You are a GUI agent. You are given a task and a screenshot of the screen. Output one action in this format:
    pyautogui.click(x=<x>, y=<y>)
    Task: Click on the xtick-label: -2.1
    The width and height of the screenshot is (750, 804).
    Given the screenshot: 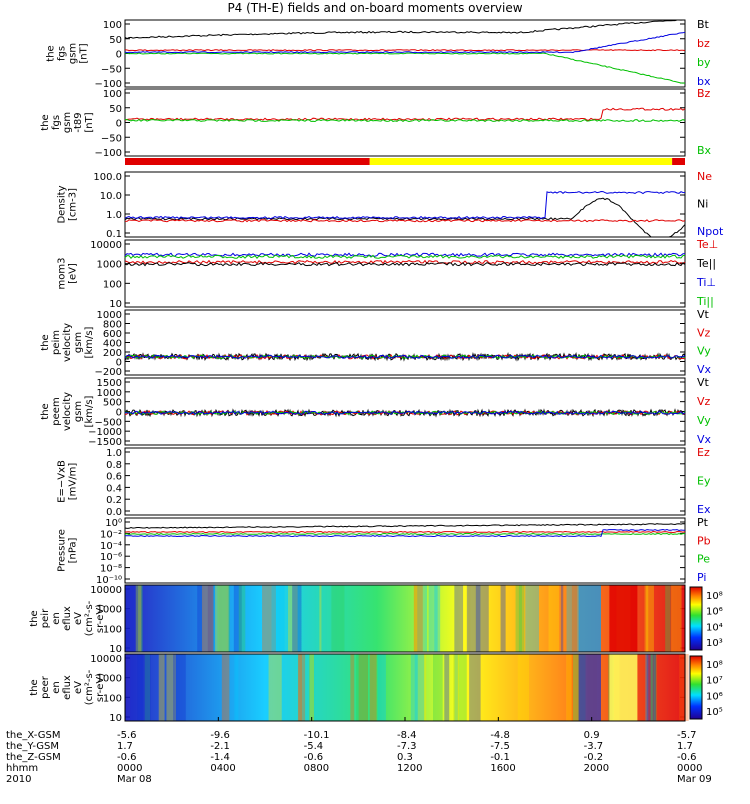 What is the action you would take?
    pyautogui.click(x=220, y=746)
    